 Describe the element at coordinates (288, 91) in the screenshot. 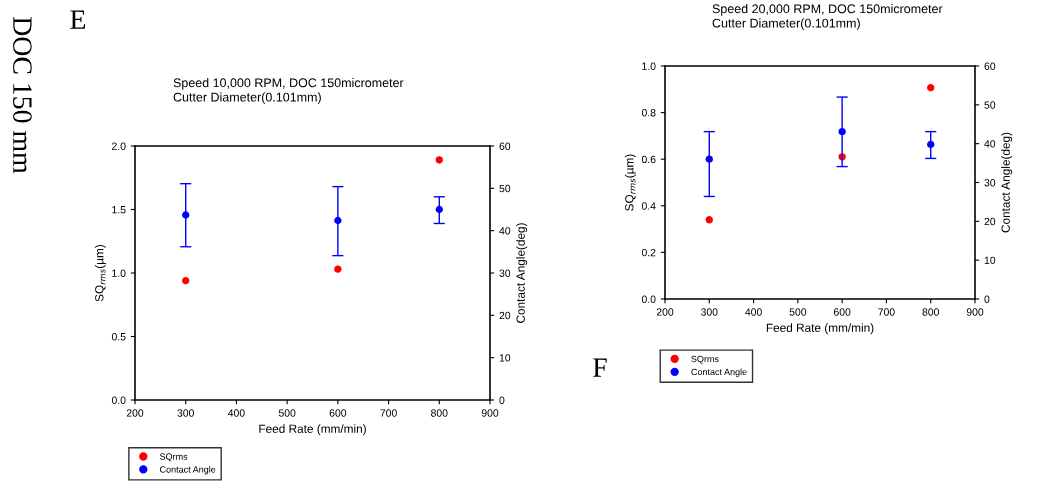

I see `chart-title: Speed 10,000 RPM, DOC 150micrometer Cutter Diameter(0.101mm)` at that location.